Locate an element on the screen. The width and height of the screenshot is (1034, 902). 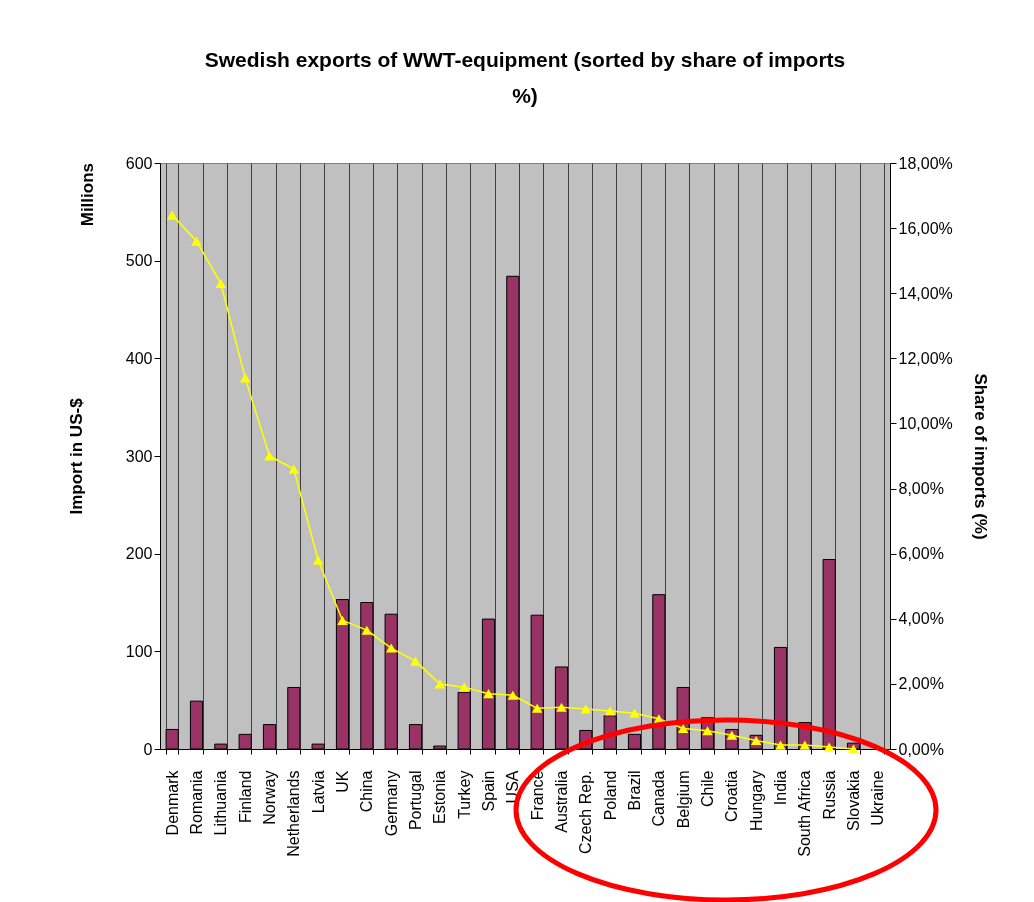
x-tick-label: Slovakia is located at coordinates (853, 800).